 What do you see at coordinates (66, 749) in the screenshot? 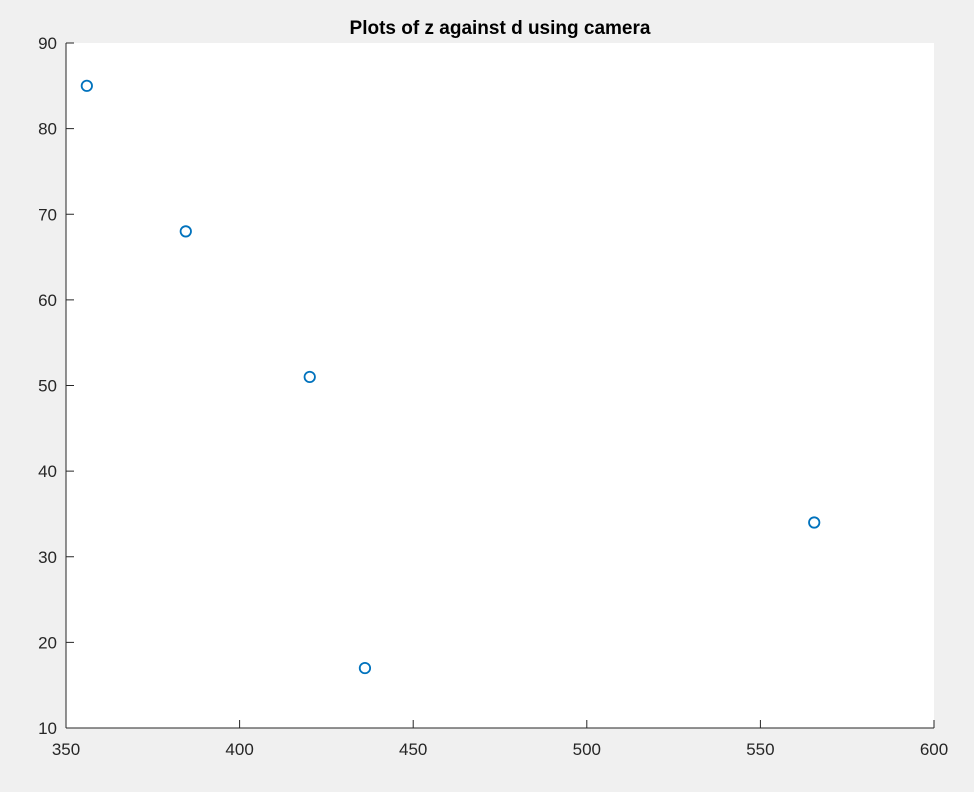
I see `x-tick-label: 350` at bounding box center [66, 749].